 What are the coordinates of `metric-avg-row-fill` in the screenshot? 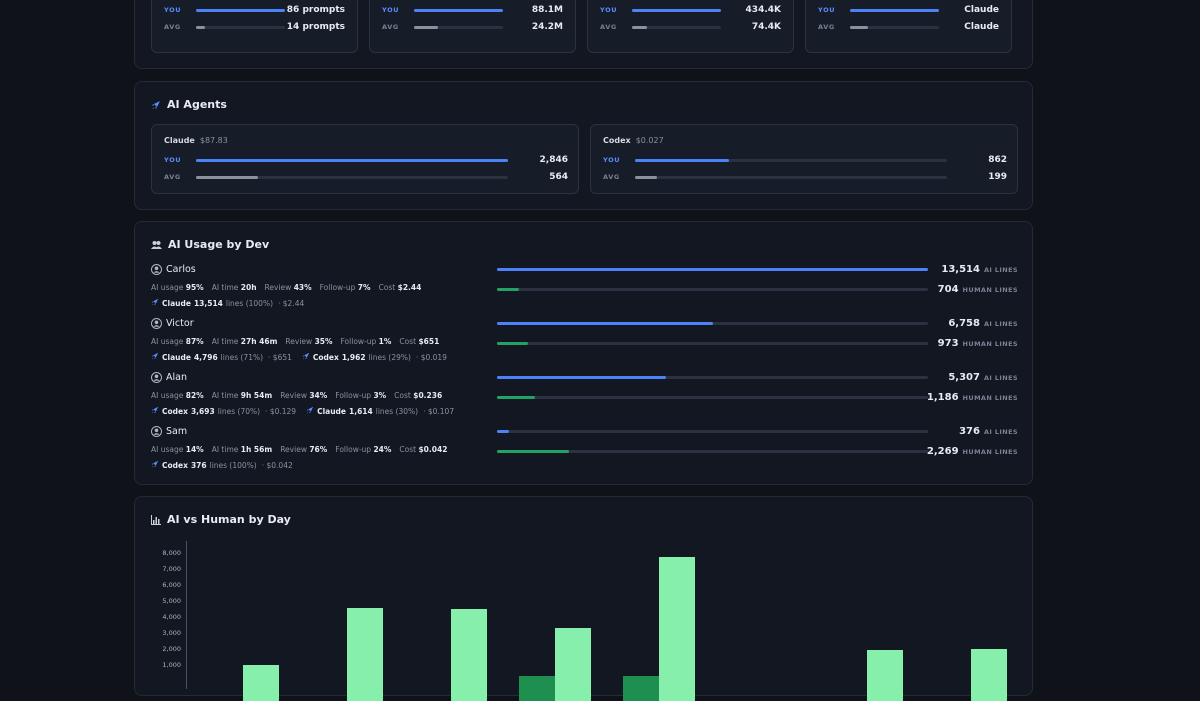 It's located at (859, 27).